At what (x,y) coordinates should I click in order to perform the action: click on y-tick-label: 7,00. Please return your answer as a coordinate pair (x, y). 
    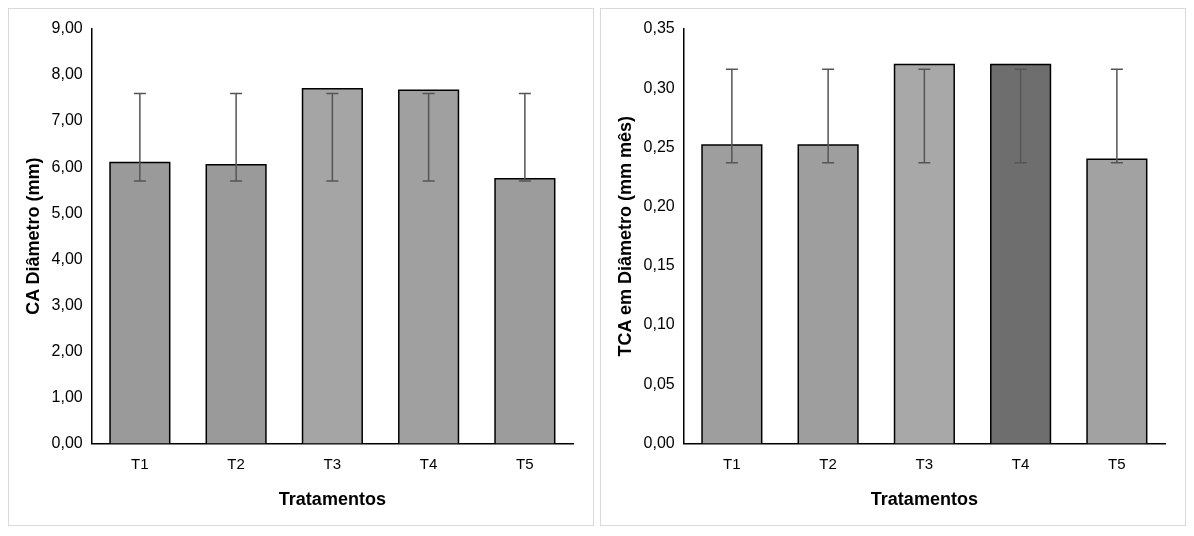
    Looking at the image, I should click on (67, 120).